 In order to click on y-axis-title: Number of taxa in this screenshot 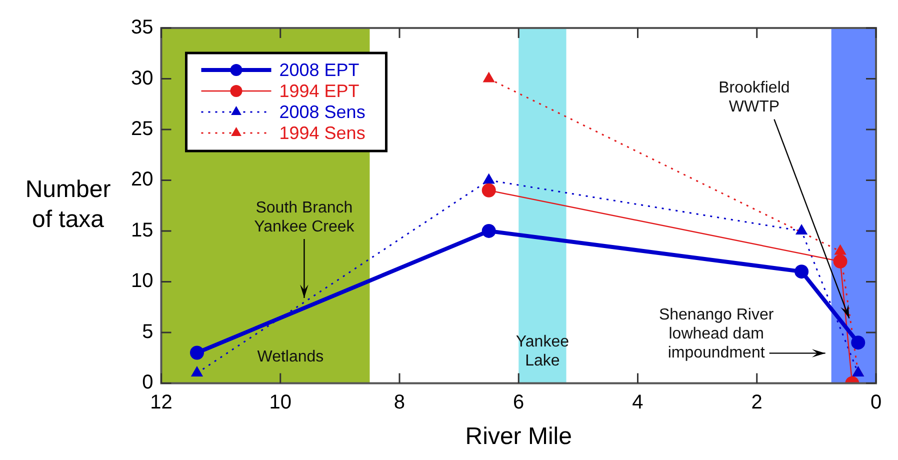, I will do `click(68, 205)`.